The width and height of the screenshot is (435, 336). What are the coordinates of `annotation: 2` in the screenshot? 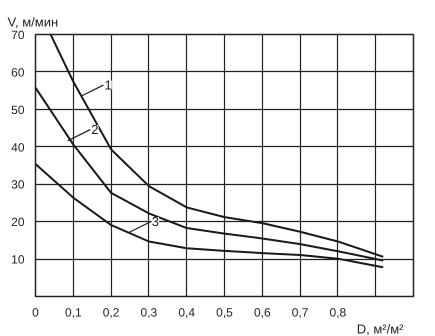 It's located at (95, 130).